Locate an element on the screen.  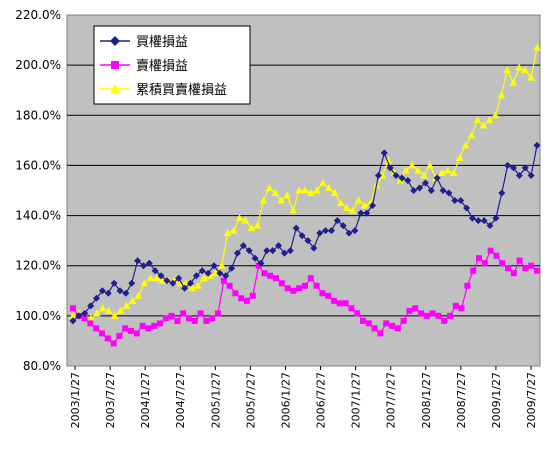
y-tick-label: 140.0% is located at coordinates (38, 216).